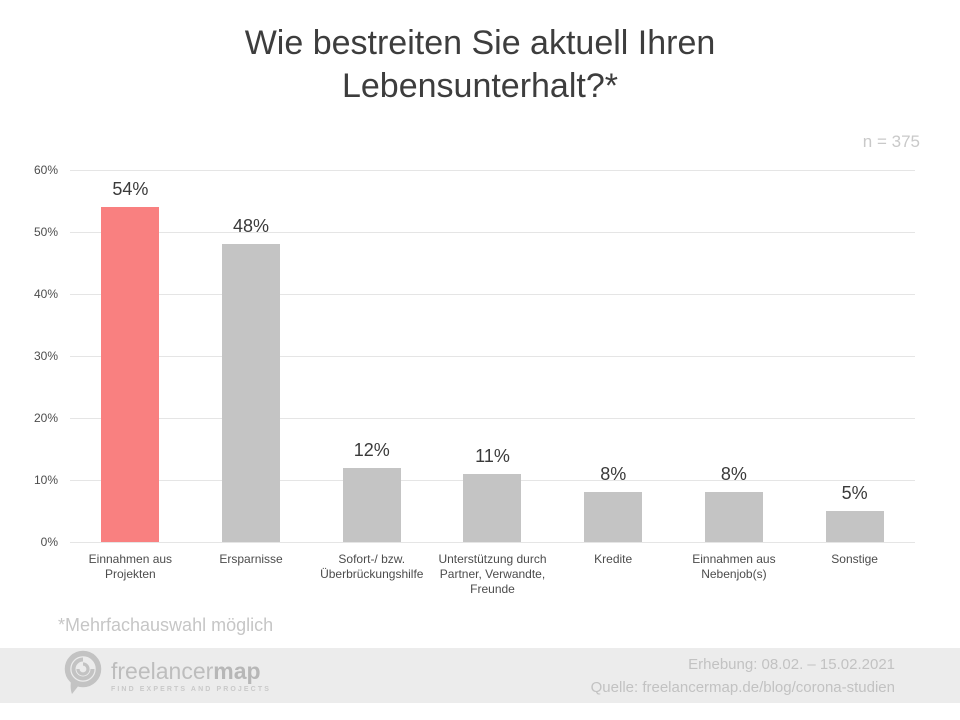  Describe the element at coordinates (130, 189) in the screenshot. I see `bar-value-label: 54%` at that location.